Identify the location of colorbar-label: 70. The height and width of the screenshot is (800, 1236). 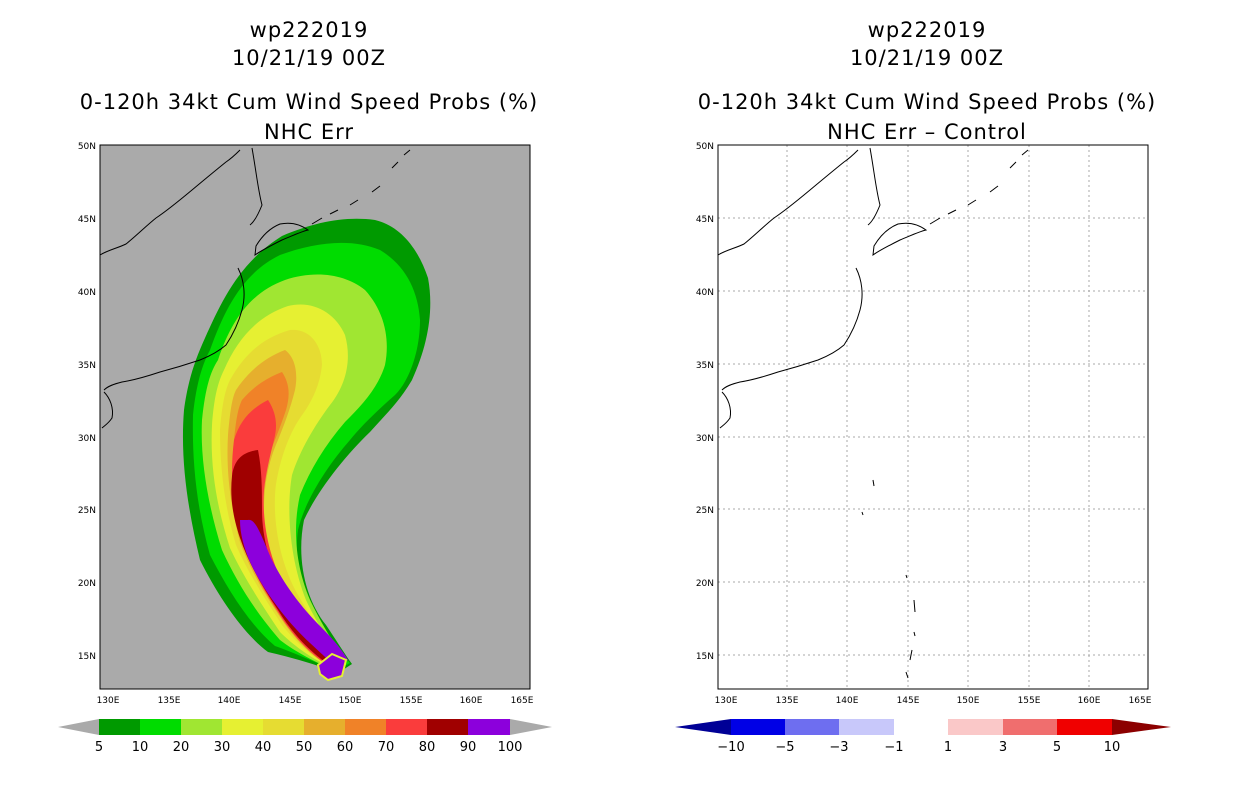
(386, 747).